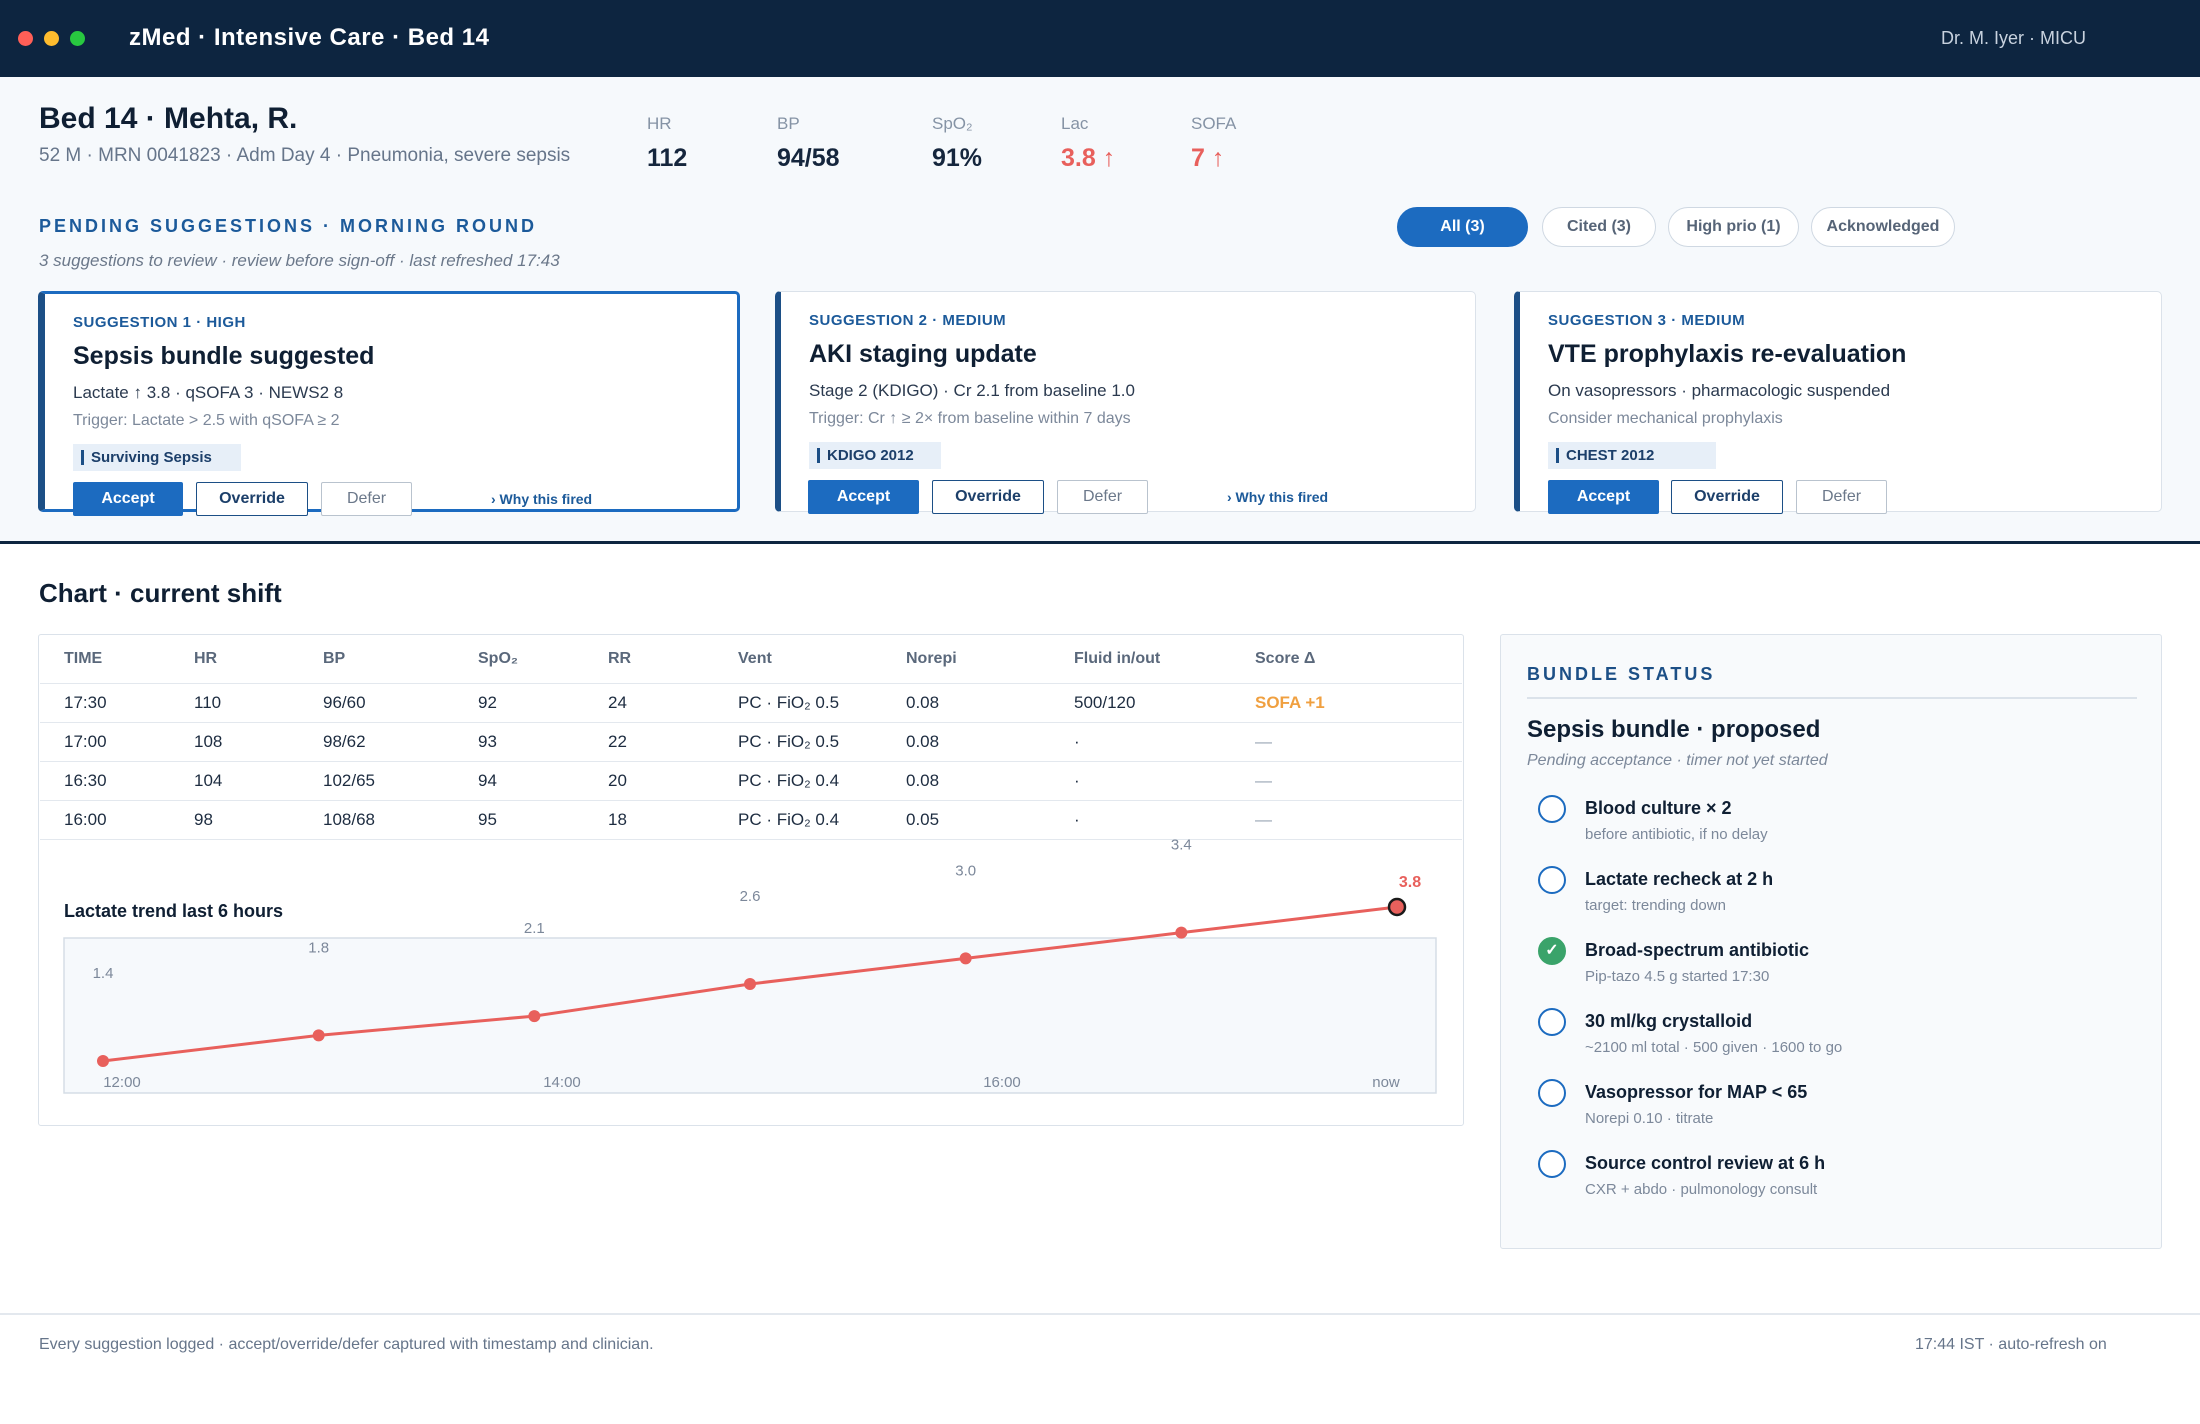 This screenshot has width=2200, height=1424. What do you see at coordinates (1677, 976) in the screenshot?
I see `bundle-item-detail: Pip-tazo 4.5 g started 17:30` at bounding box center [1677, 976].